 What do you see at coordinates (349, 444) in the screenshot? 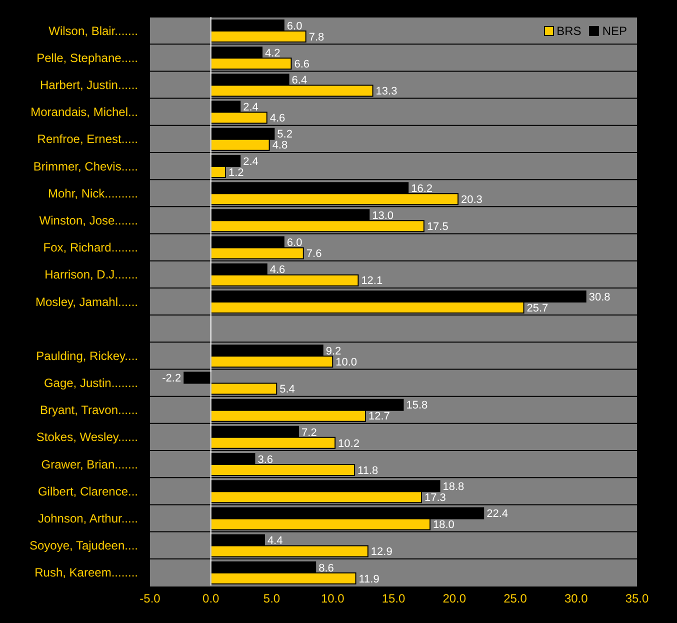
I see `data-label: 10.2` at bounding box center [349, 444].